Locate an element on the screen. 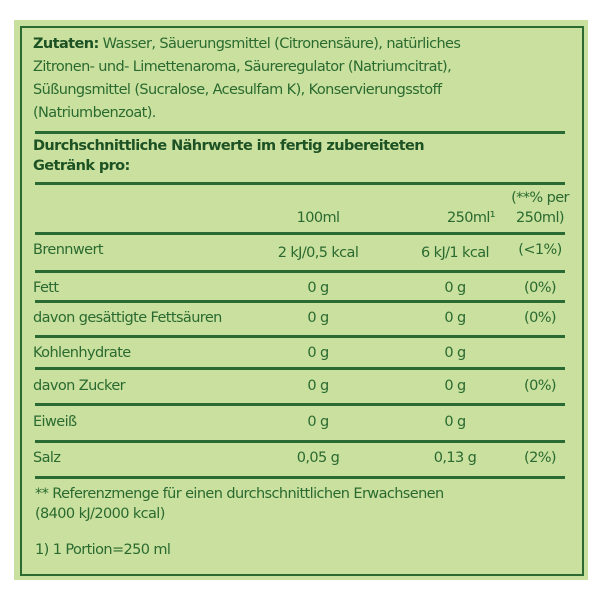 The image size is (600, 600). header-pct-2: 250ml) is located at coordinates (540, 218).